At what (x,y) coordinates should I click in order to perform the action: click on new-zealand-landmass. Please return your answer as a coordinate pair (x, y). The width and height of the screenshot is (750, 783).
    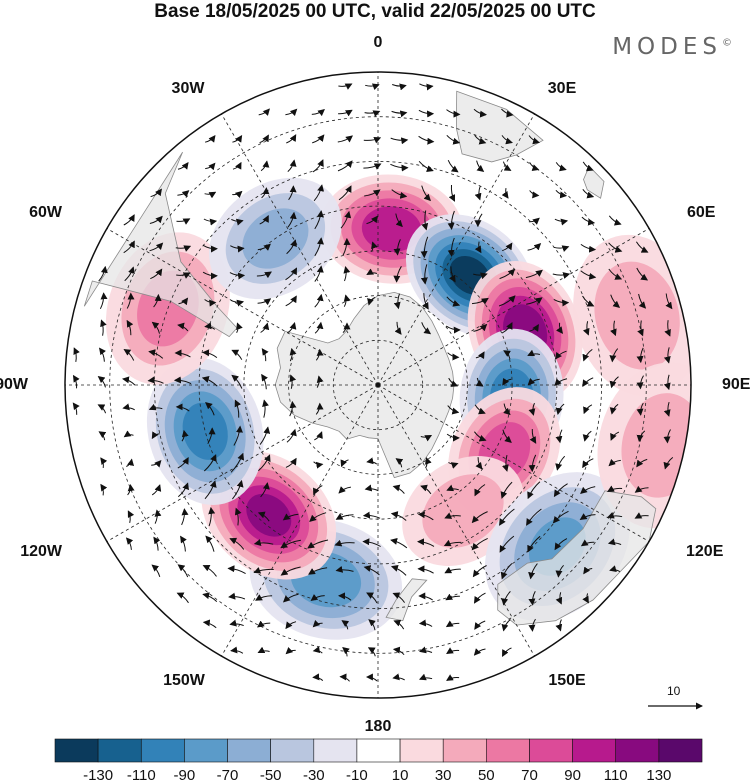
    Looking at the image, I should click on (406, 600).